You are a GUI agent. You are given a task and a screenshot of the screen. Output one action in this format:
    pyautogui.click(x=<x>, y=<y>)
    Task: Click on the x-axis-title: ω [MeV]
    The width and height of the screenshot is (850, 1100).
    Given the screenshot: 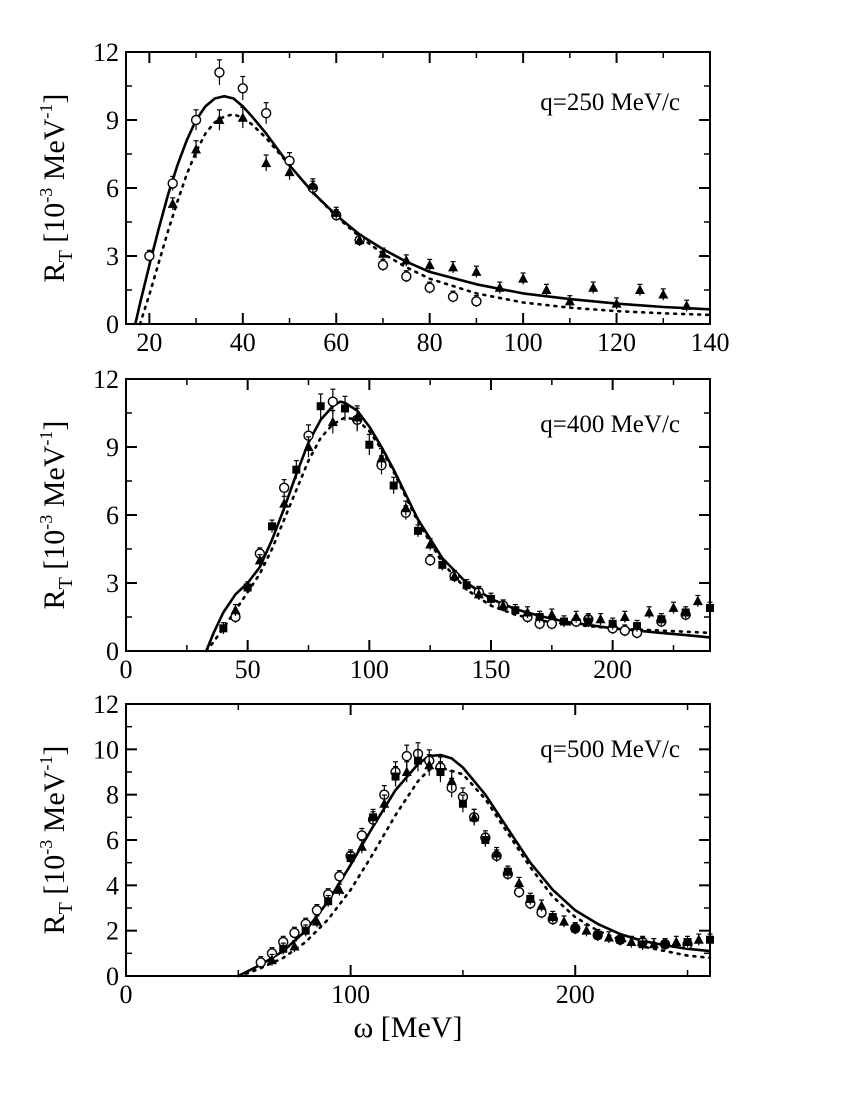 What is the action you would take?
    pyautogui.click(x=408, y=1027)
    